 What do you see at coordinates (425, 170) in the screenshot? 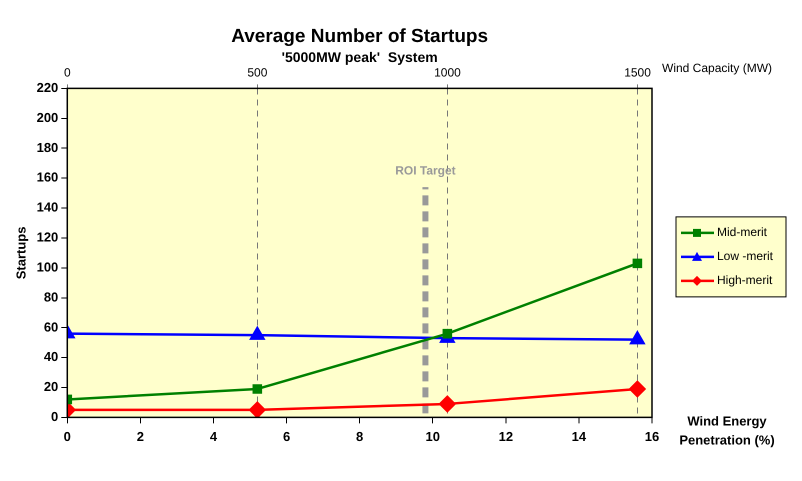
I see `ref-line-label: ROI Target` at bounding box center [425, 170].